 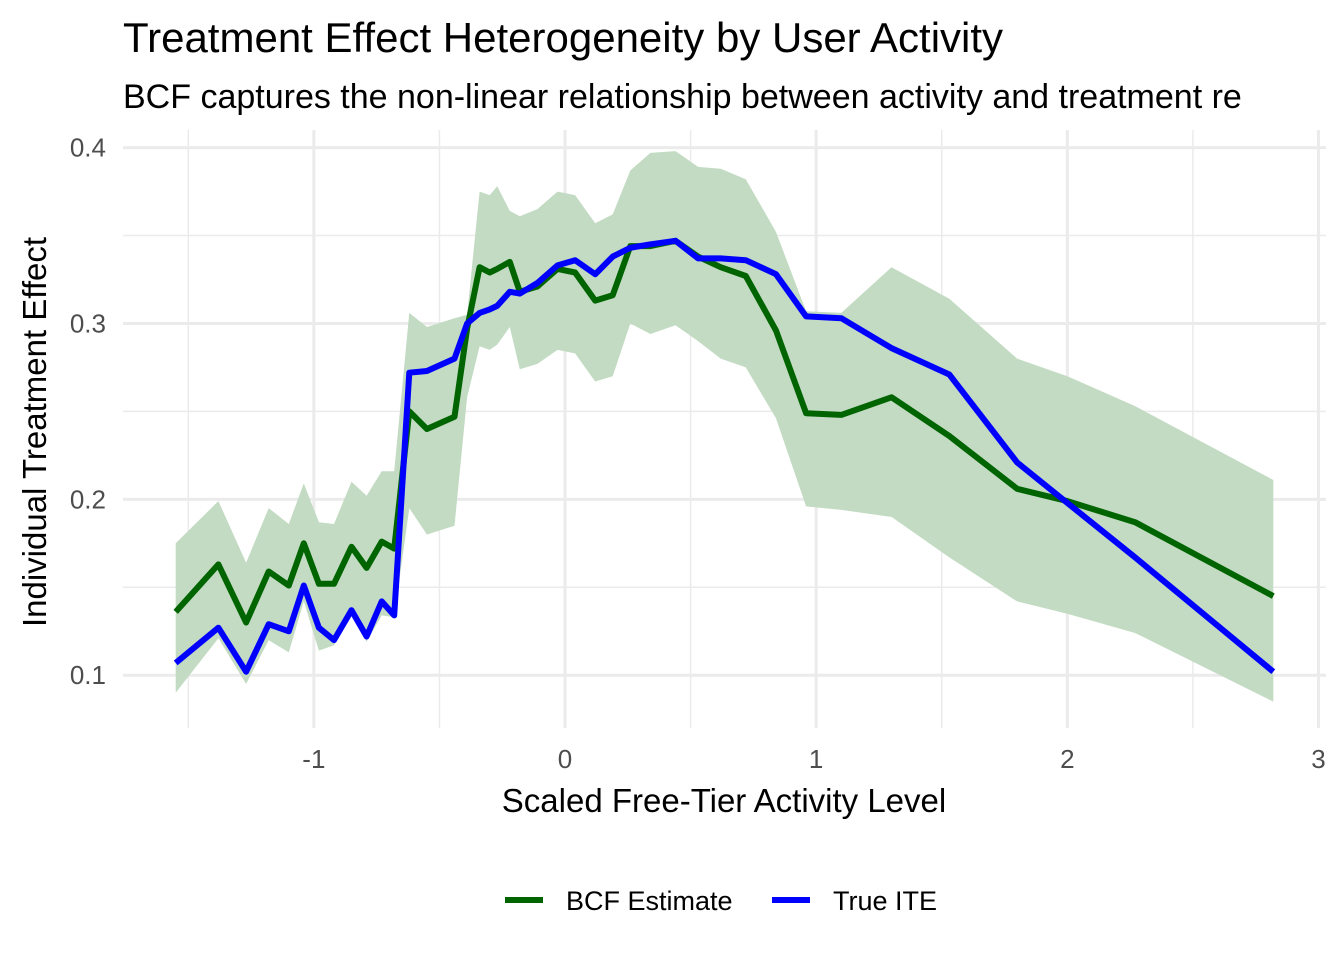 I want to click on y-tick-label: 0.1, so click(x=88, y=675).